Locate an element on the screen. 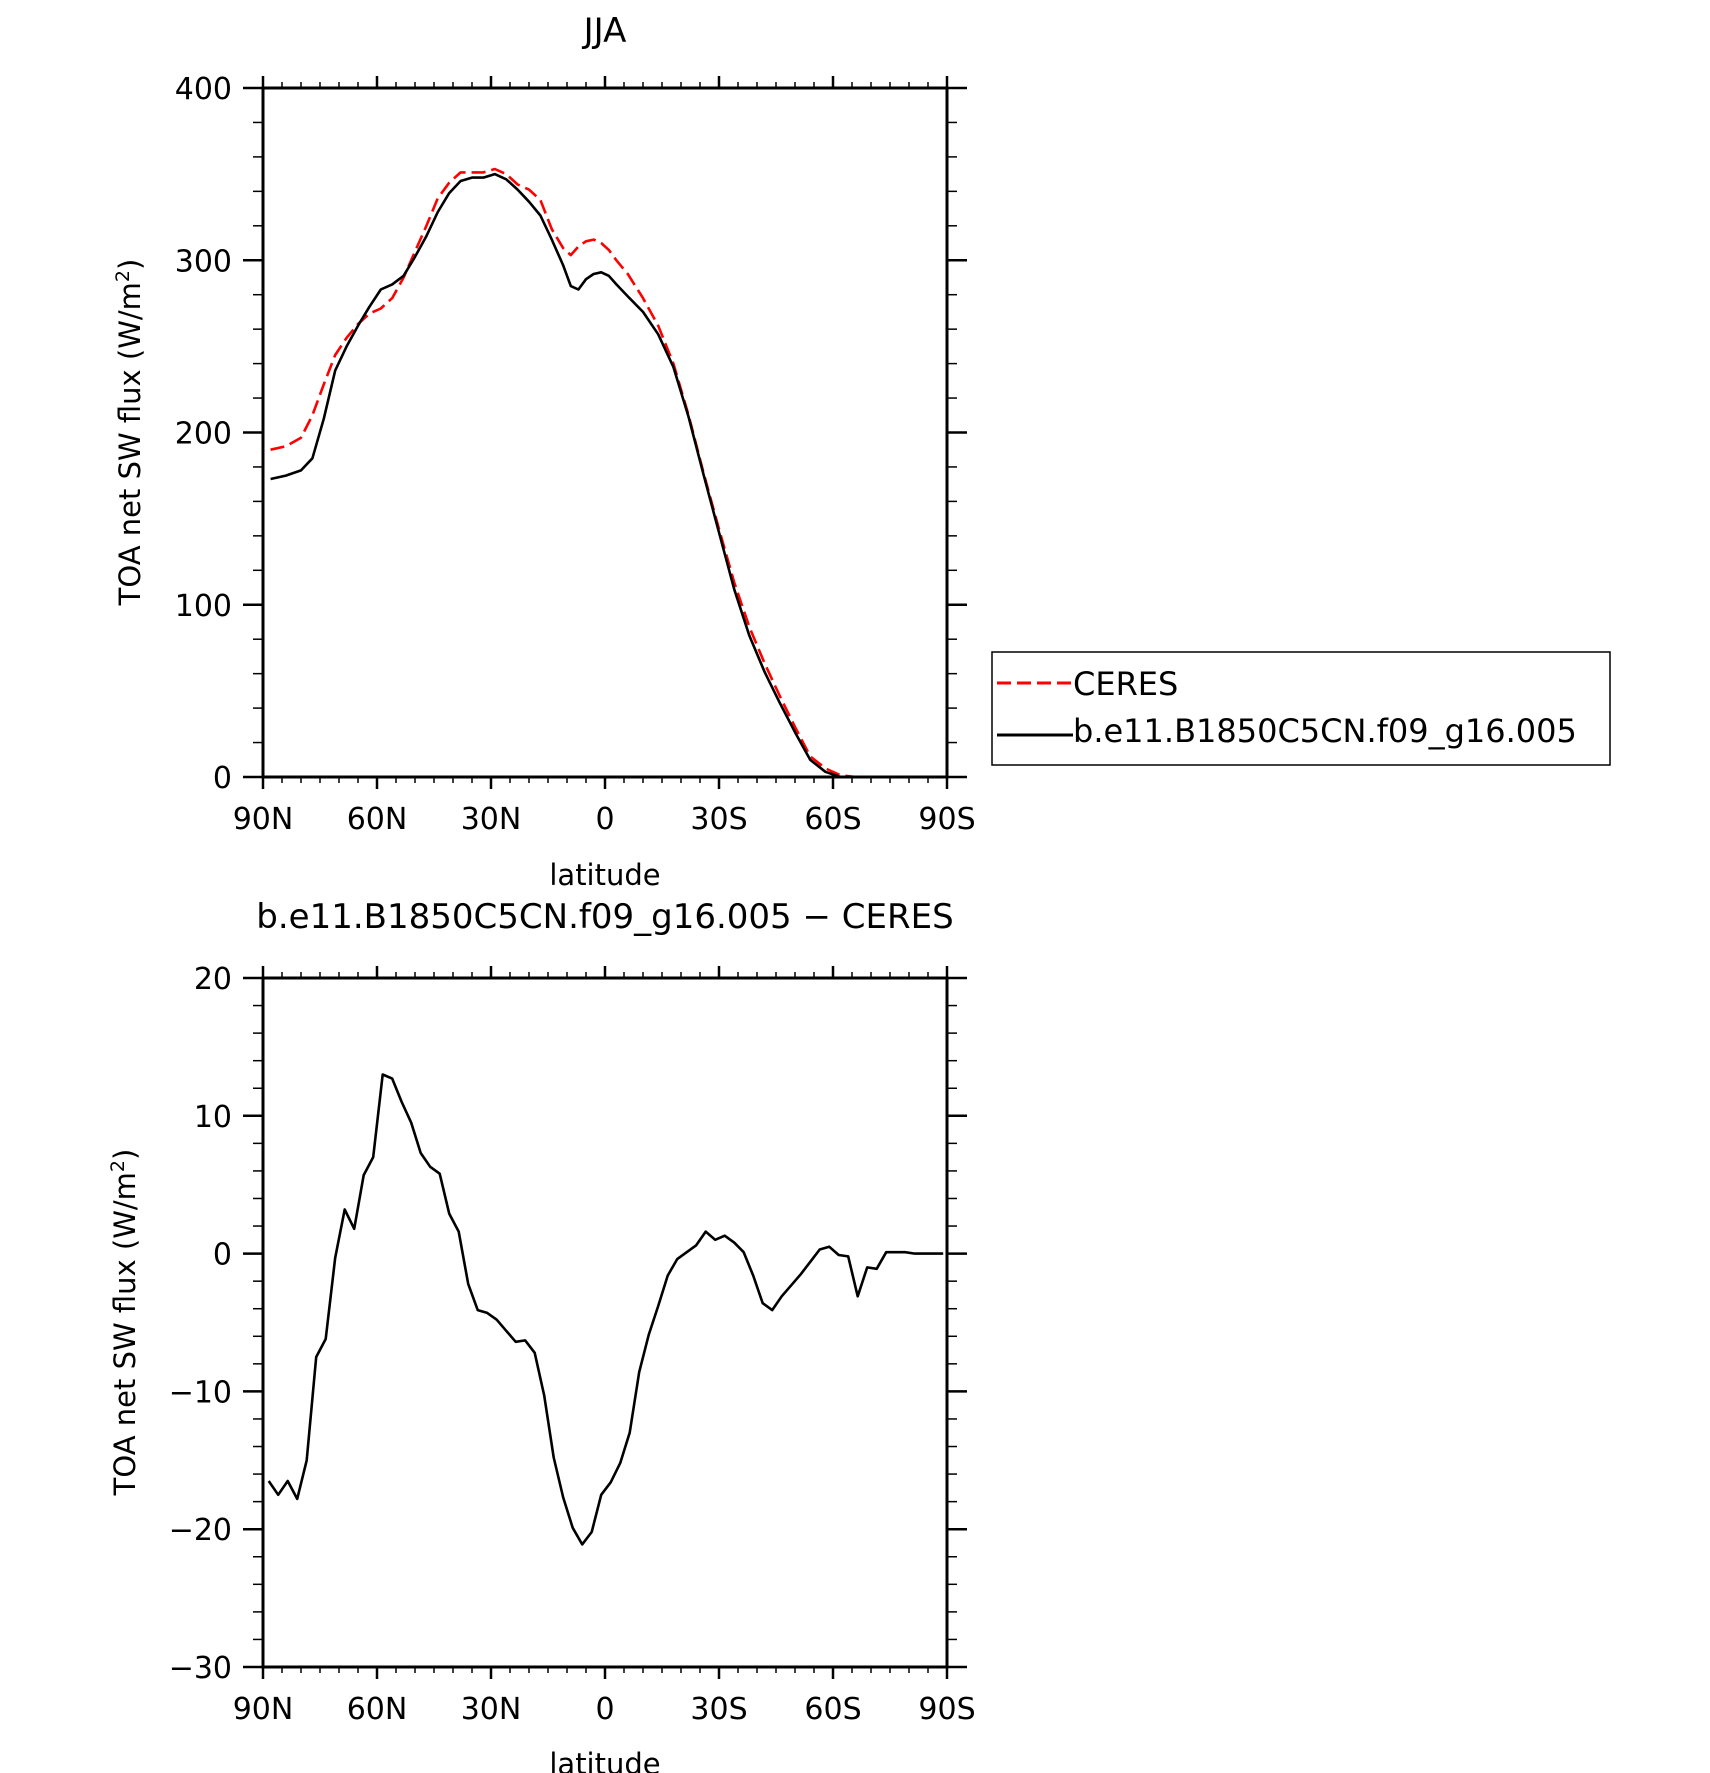 This screenshot has width=1710, height=1773. y-tick-label: 200 is located at coordinates (203, 434).